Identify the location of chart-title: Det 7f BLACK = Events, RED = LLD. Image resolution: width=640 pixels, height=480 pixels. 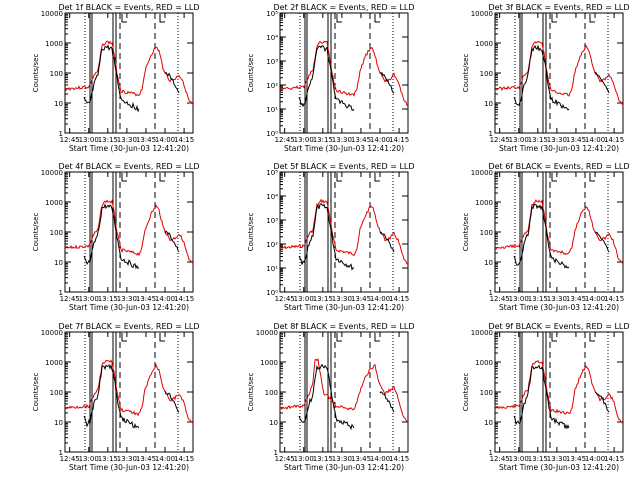
(128, 326).